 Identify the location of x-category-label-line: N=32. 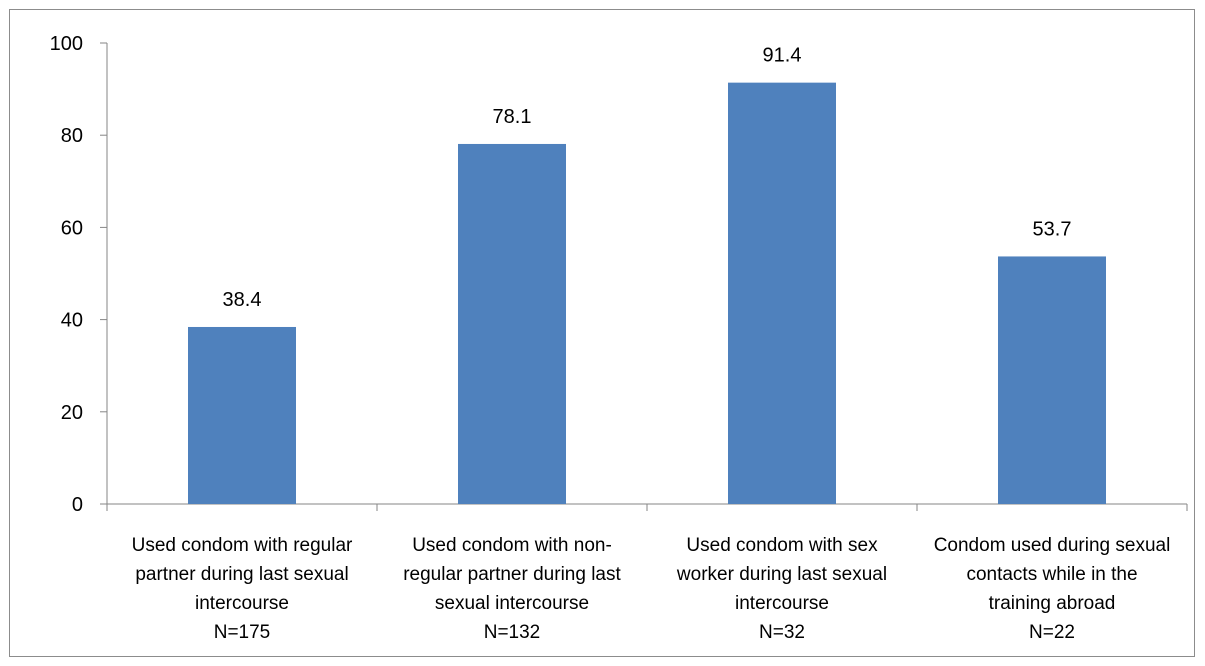
(782, 632).